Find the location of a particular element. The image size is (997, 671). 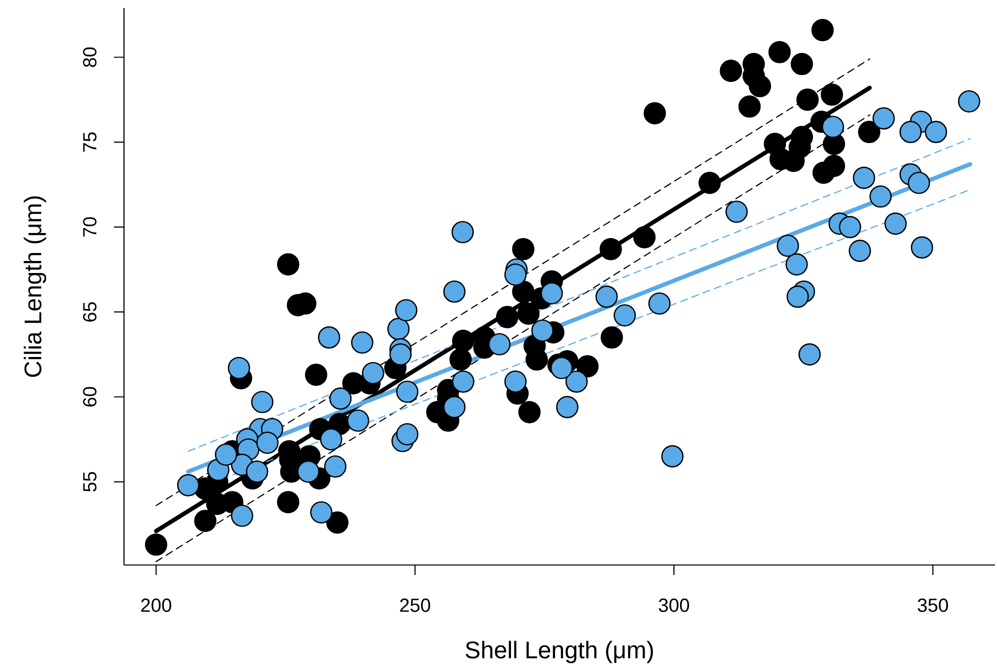

y-tick-label: 70 is located at coordinates (89, 227).